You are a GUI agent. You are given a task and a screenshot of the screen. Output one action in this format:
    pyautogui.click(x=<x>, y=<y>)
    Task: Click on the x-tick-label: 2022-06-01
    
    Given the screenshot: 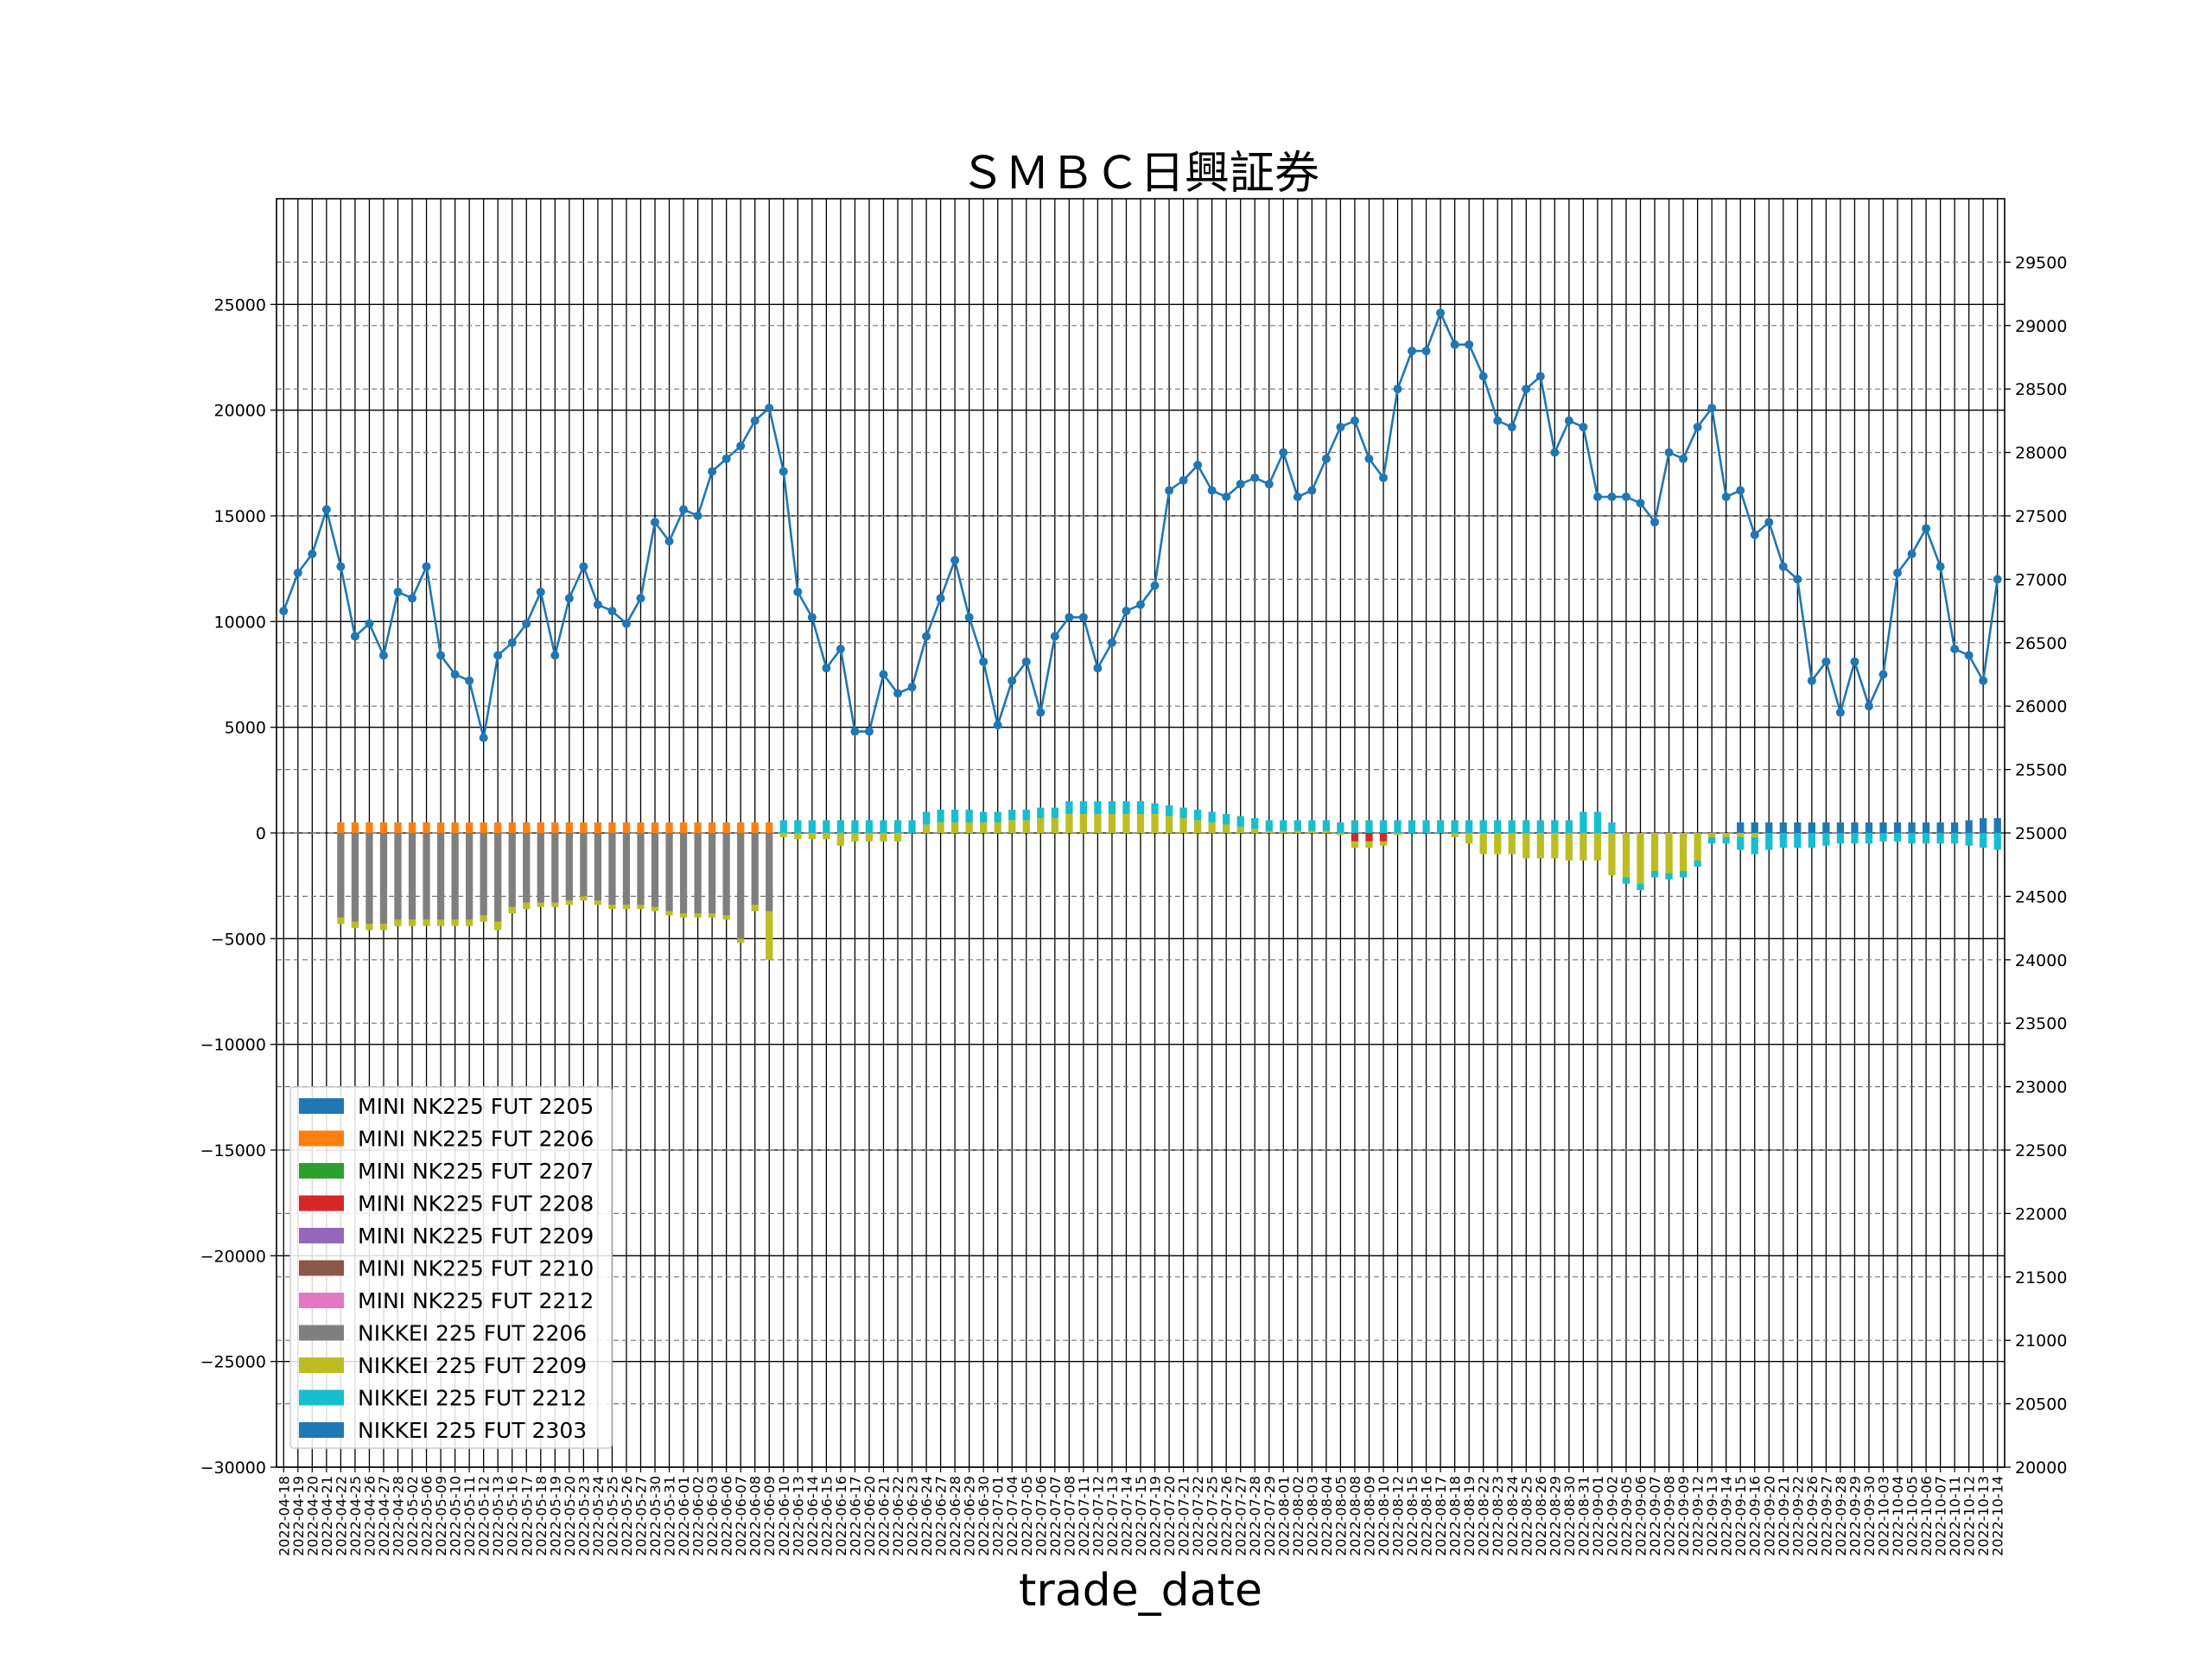 What is the action you would take?
    pyautogui.click(x=684, y=1516)
    